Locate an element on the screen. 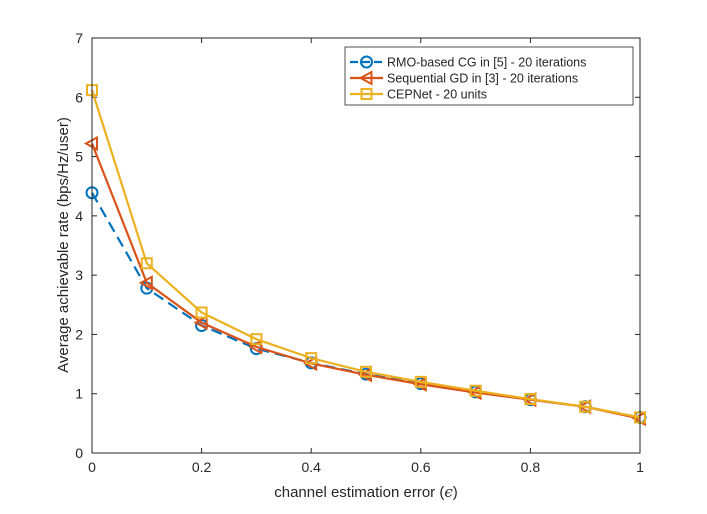  y-tick-label: 3 is located at coordinates (79, 275).